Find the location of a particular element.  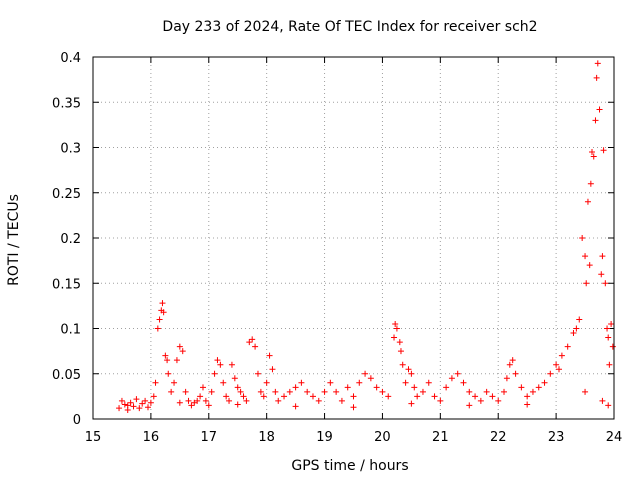

x-tick-label: 17 is located at coordinates (209, 437).